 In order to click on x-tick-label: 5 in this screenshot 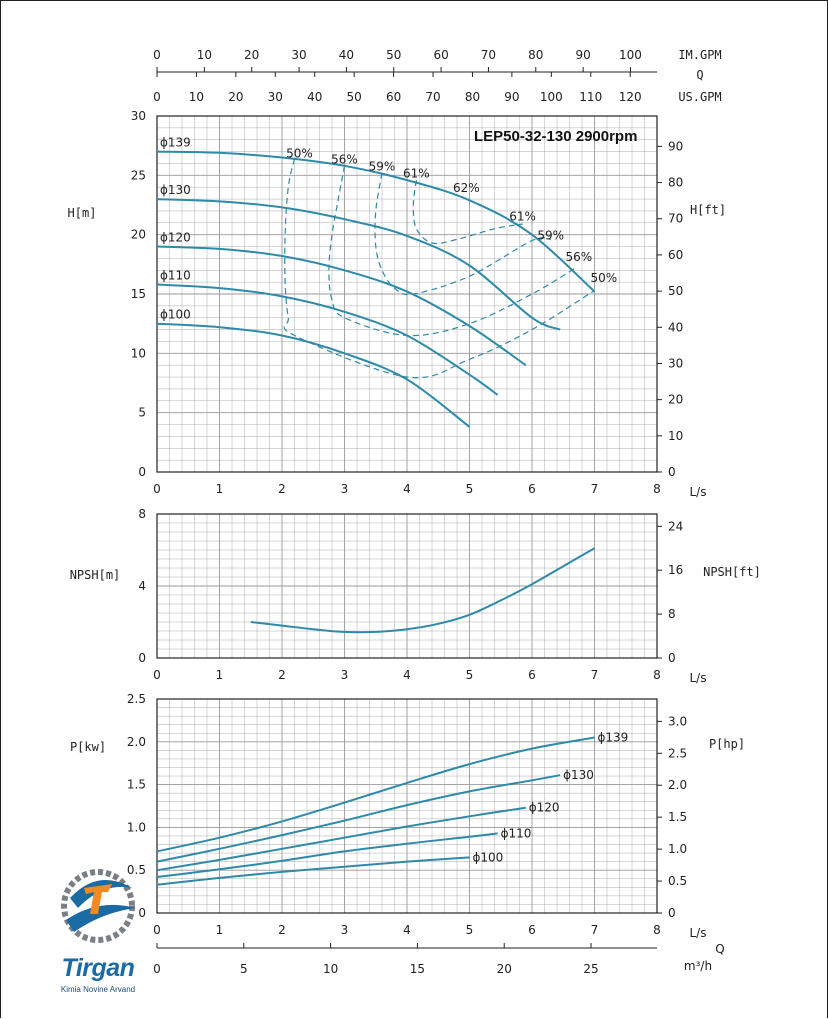, I will do `click(470, 489)`.